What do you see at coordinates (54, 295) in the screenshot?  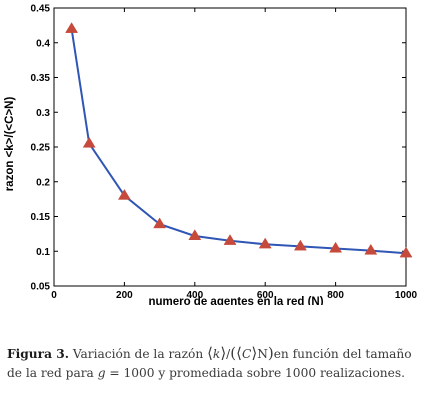 I see `x-tick-label: 0` at bounding box center [54, 295].